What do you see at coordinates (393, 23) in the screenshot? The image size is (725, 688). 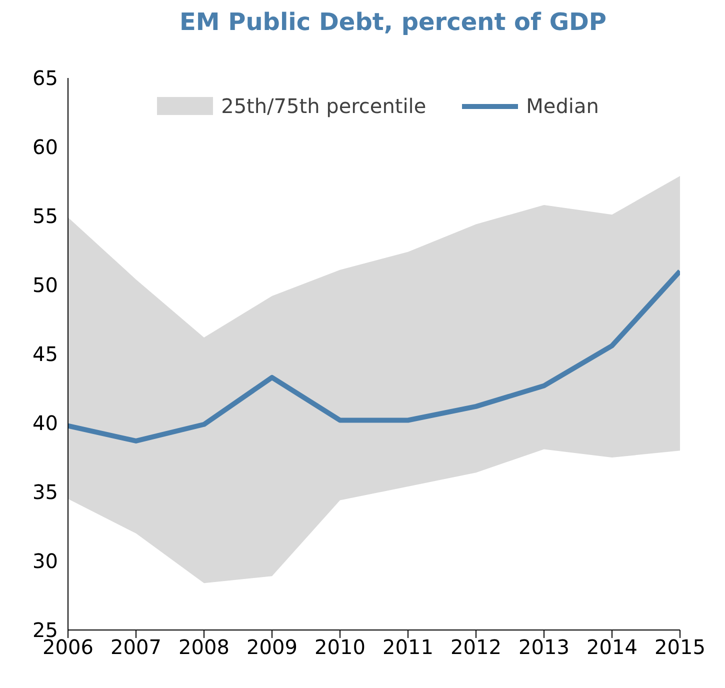 I see `chart-title: EM Public Debt, percent of GDP` at bounding box center [393, 23].